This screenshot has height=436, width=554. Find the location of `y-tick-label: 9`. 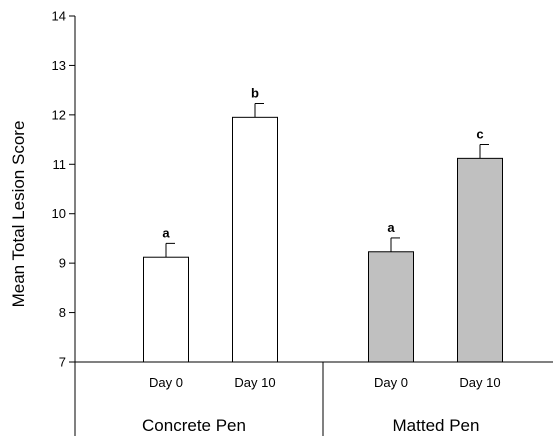

y-tick-label: 9 is located at coordinates (62, 263).